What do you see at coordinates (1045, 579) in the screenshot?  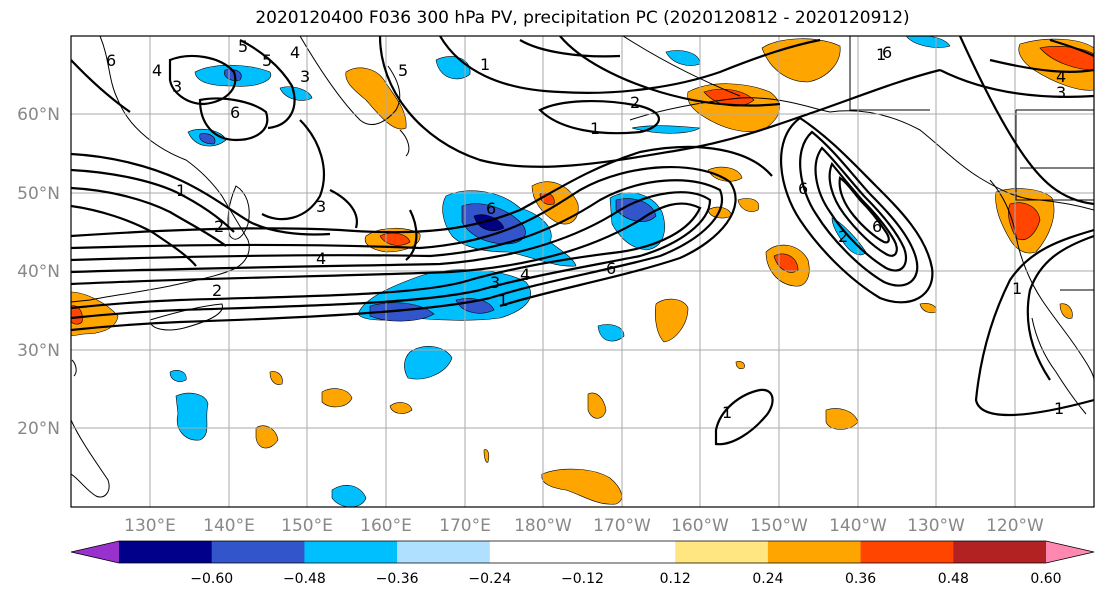 I see `colorbar-label: 0.60` at bounding box center [1045, 579].